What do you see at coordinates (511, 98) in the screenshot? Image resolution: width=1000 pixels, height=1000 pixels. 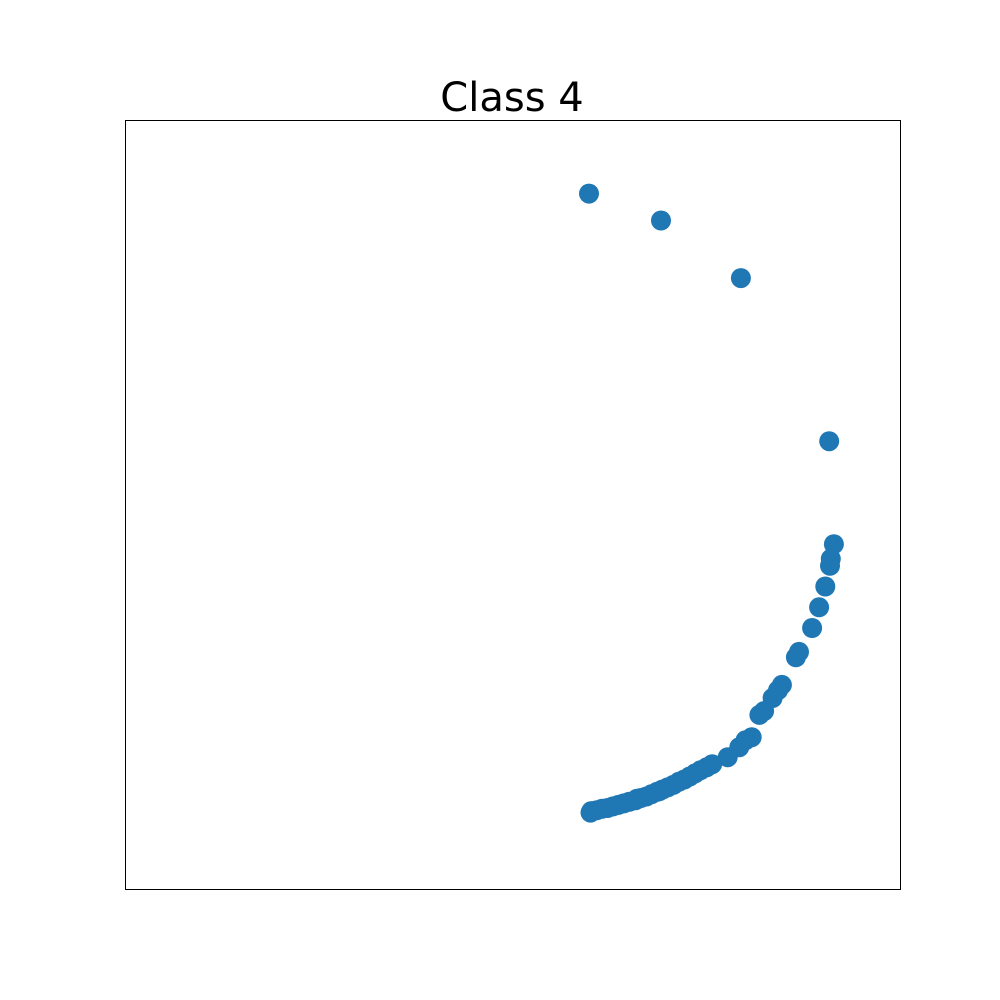 I see `chart-title: Class 4` at bounding box center [511, 98].